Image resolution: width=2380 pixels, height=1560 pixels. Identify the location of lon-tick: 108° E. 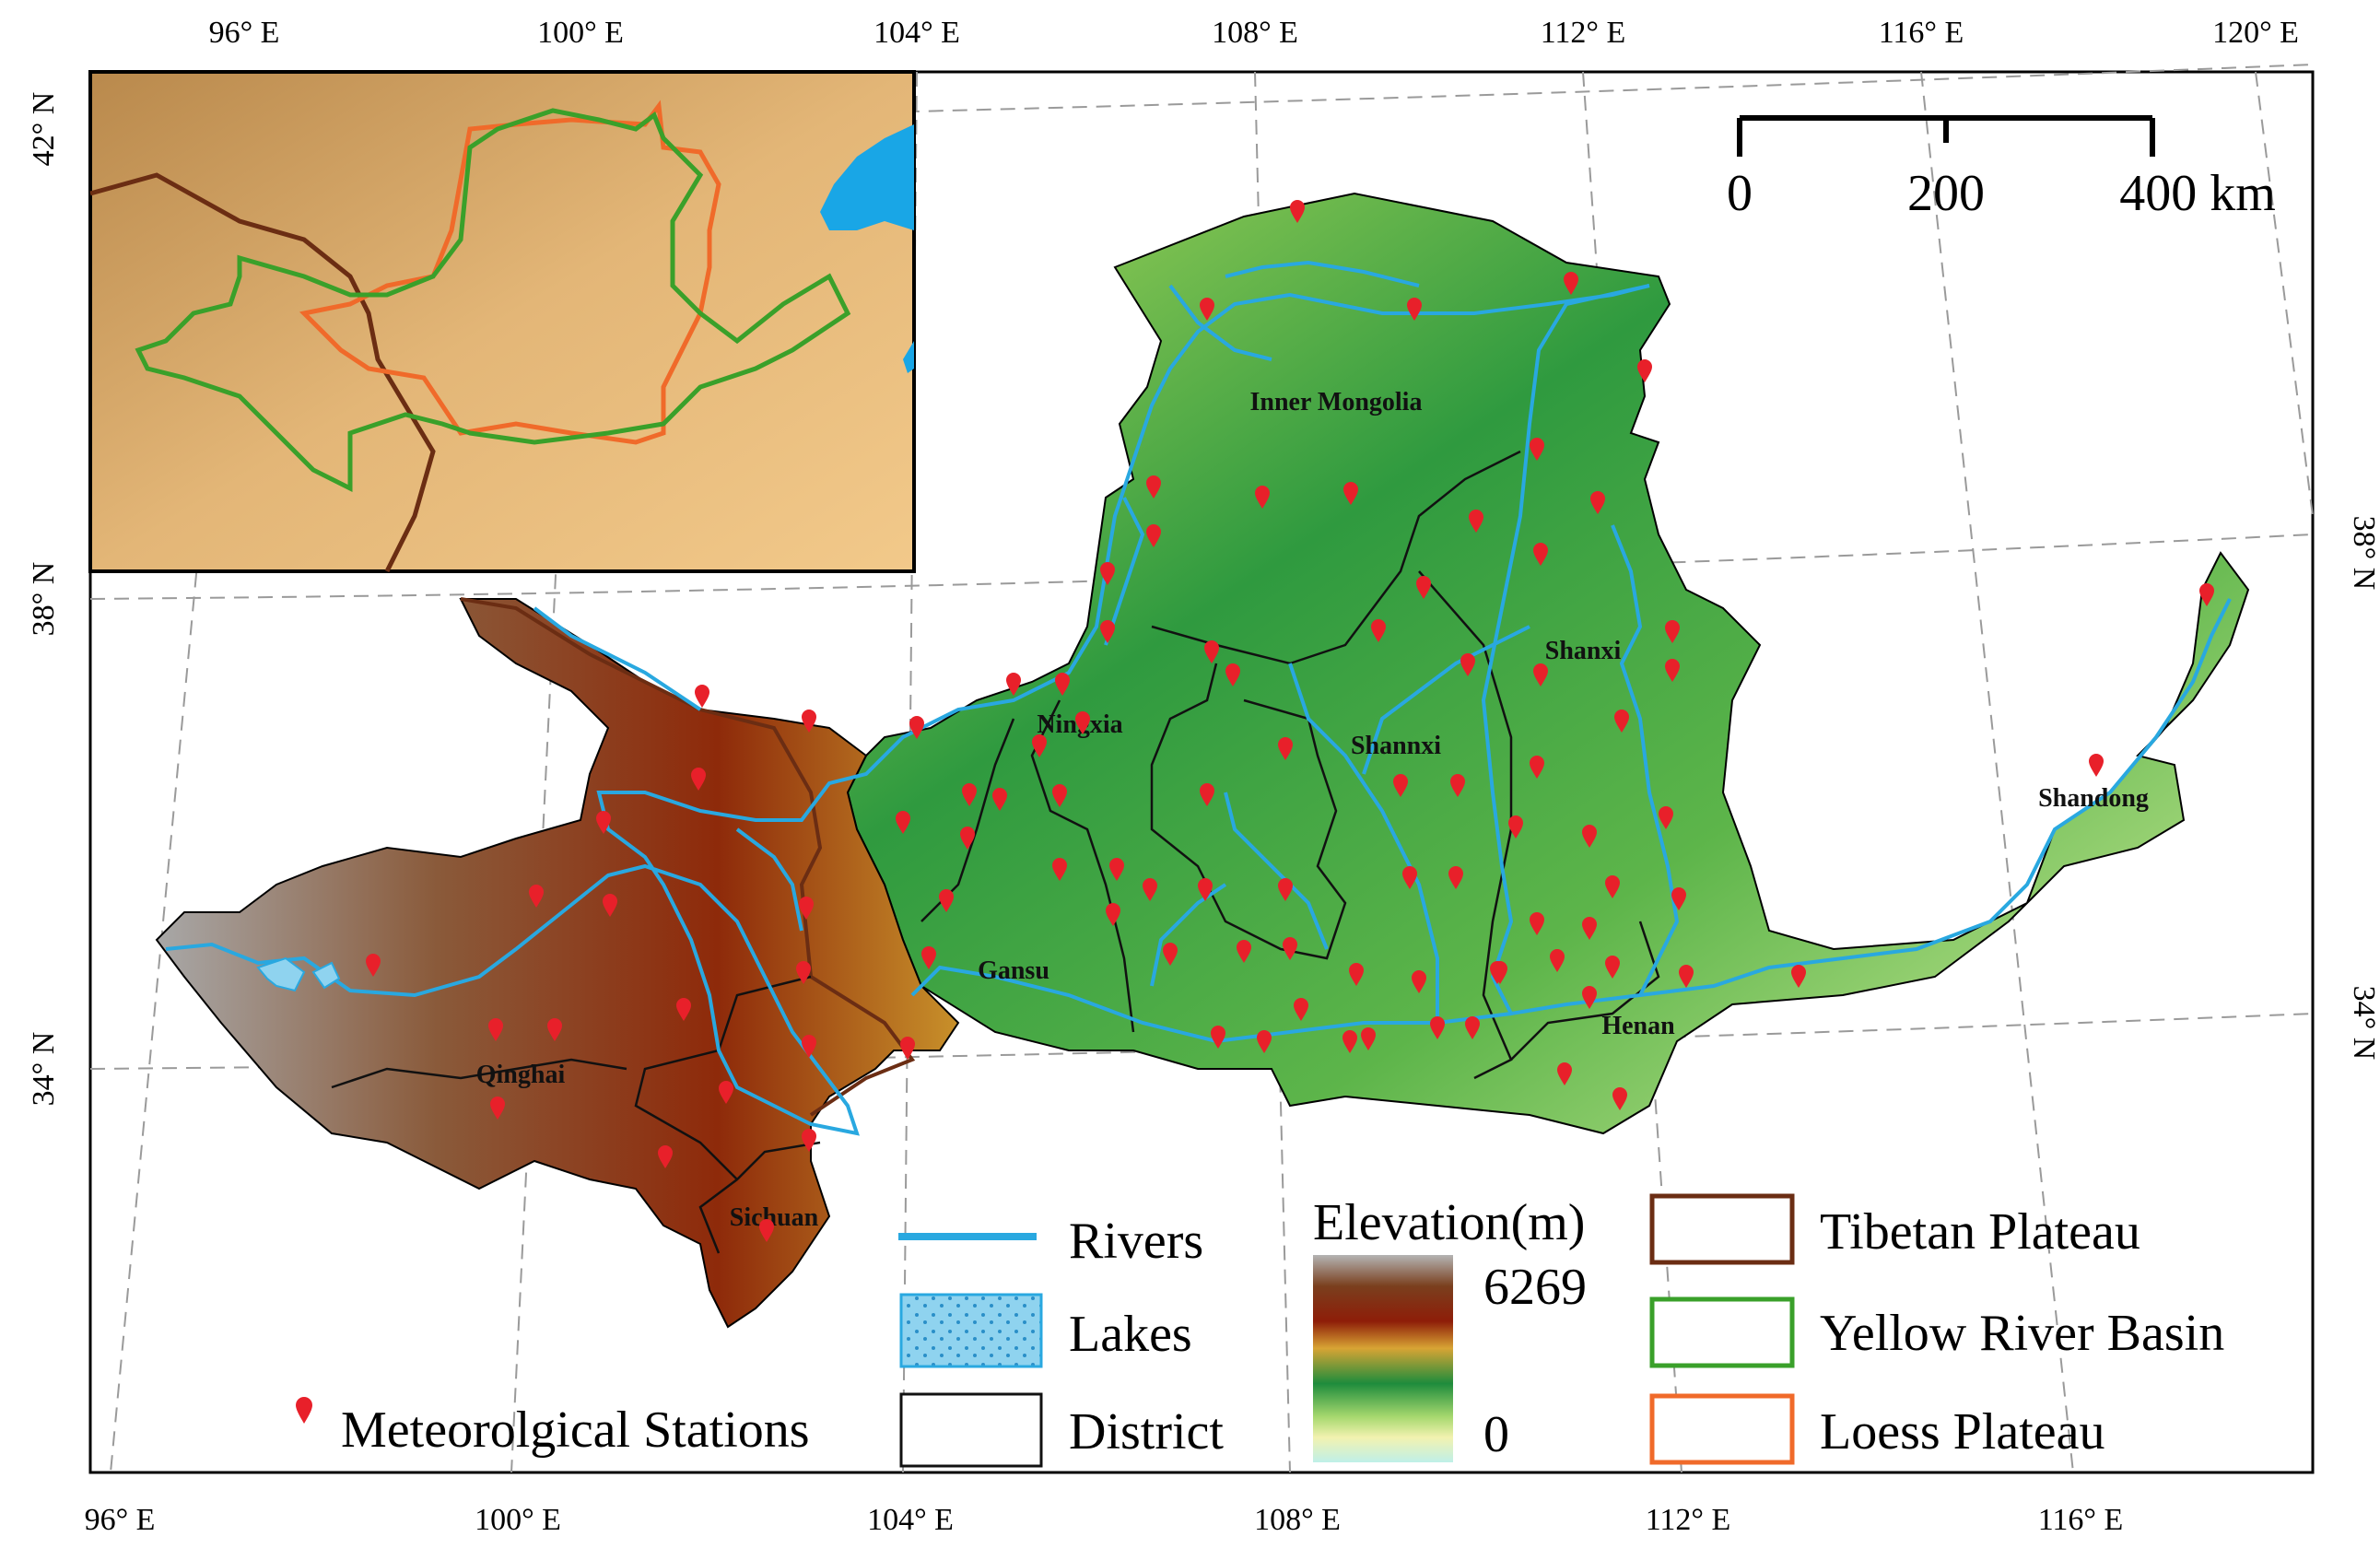
(1297, 1520).